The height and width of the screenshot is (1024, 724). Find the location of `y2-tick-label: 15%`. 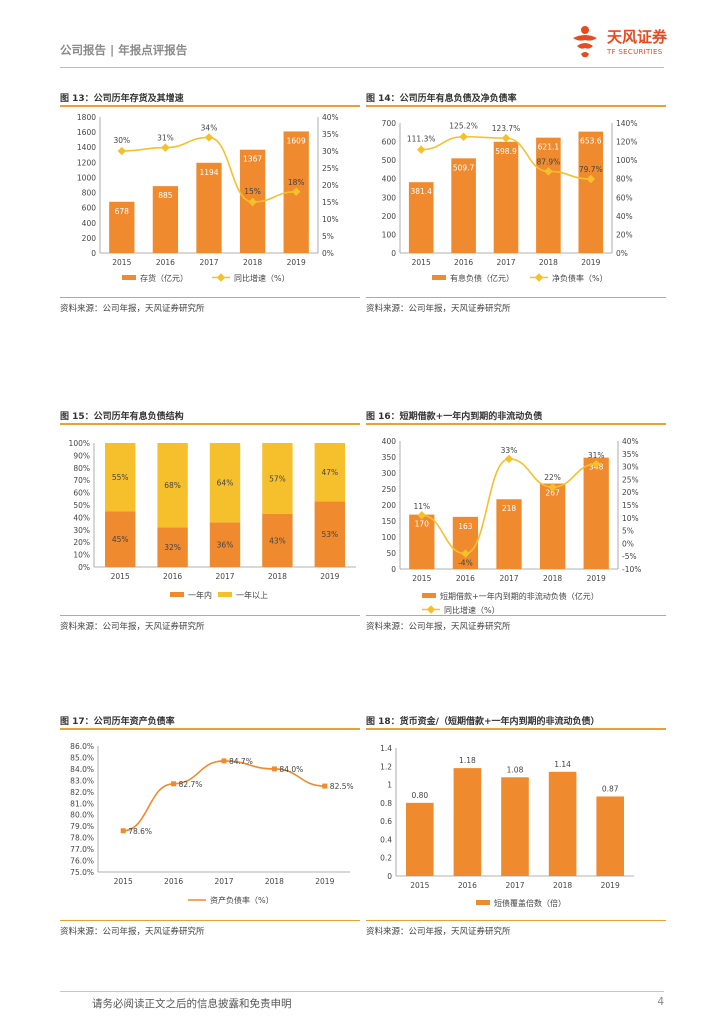

y2-tick-label: 15% is located at coordinates (630, 505).